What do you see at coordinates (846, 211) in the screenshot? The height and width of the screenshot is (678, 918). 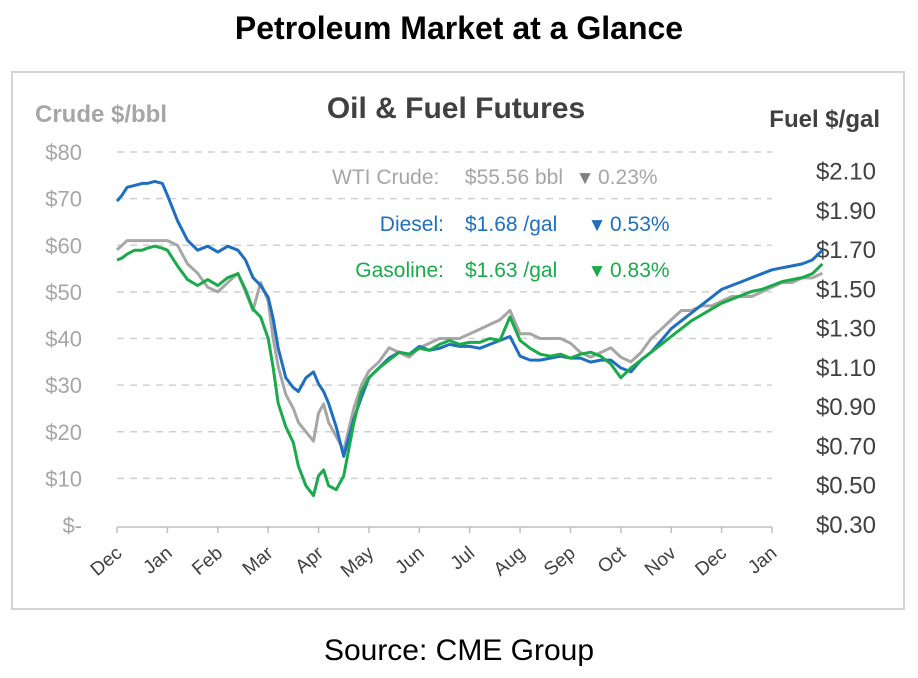 I see `right-tick-label: $1.90` at bounding box center [846, 211].